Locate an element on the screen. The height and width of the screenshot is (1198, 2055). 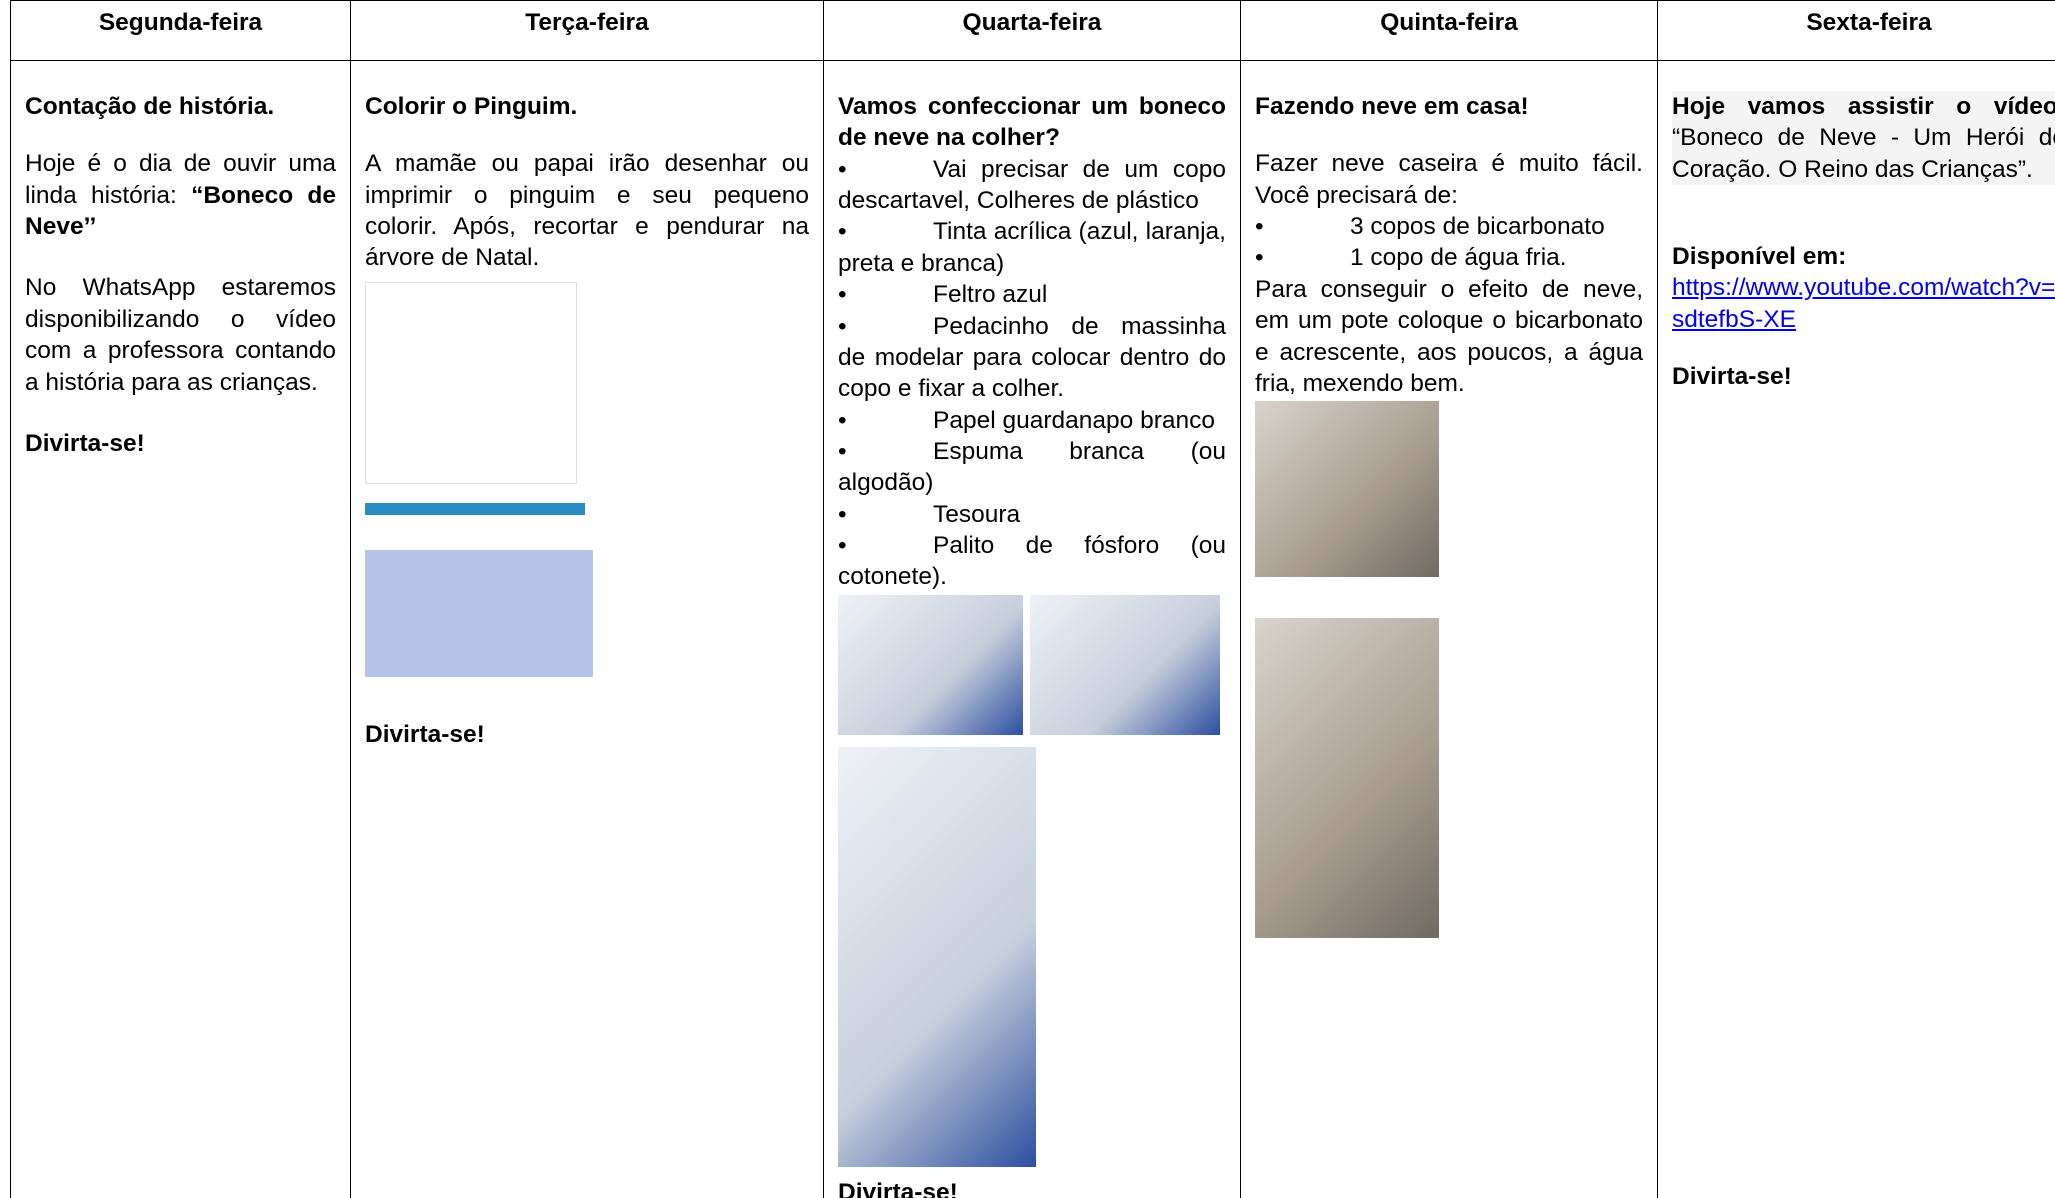
ingredient-item: 1 copo de água fria. is located at coordinates (1449, 258).